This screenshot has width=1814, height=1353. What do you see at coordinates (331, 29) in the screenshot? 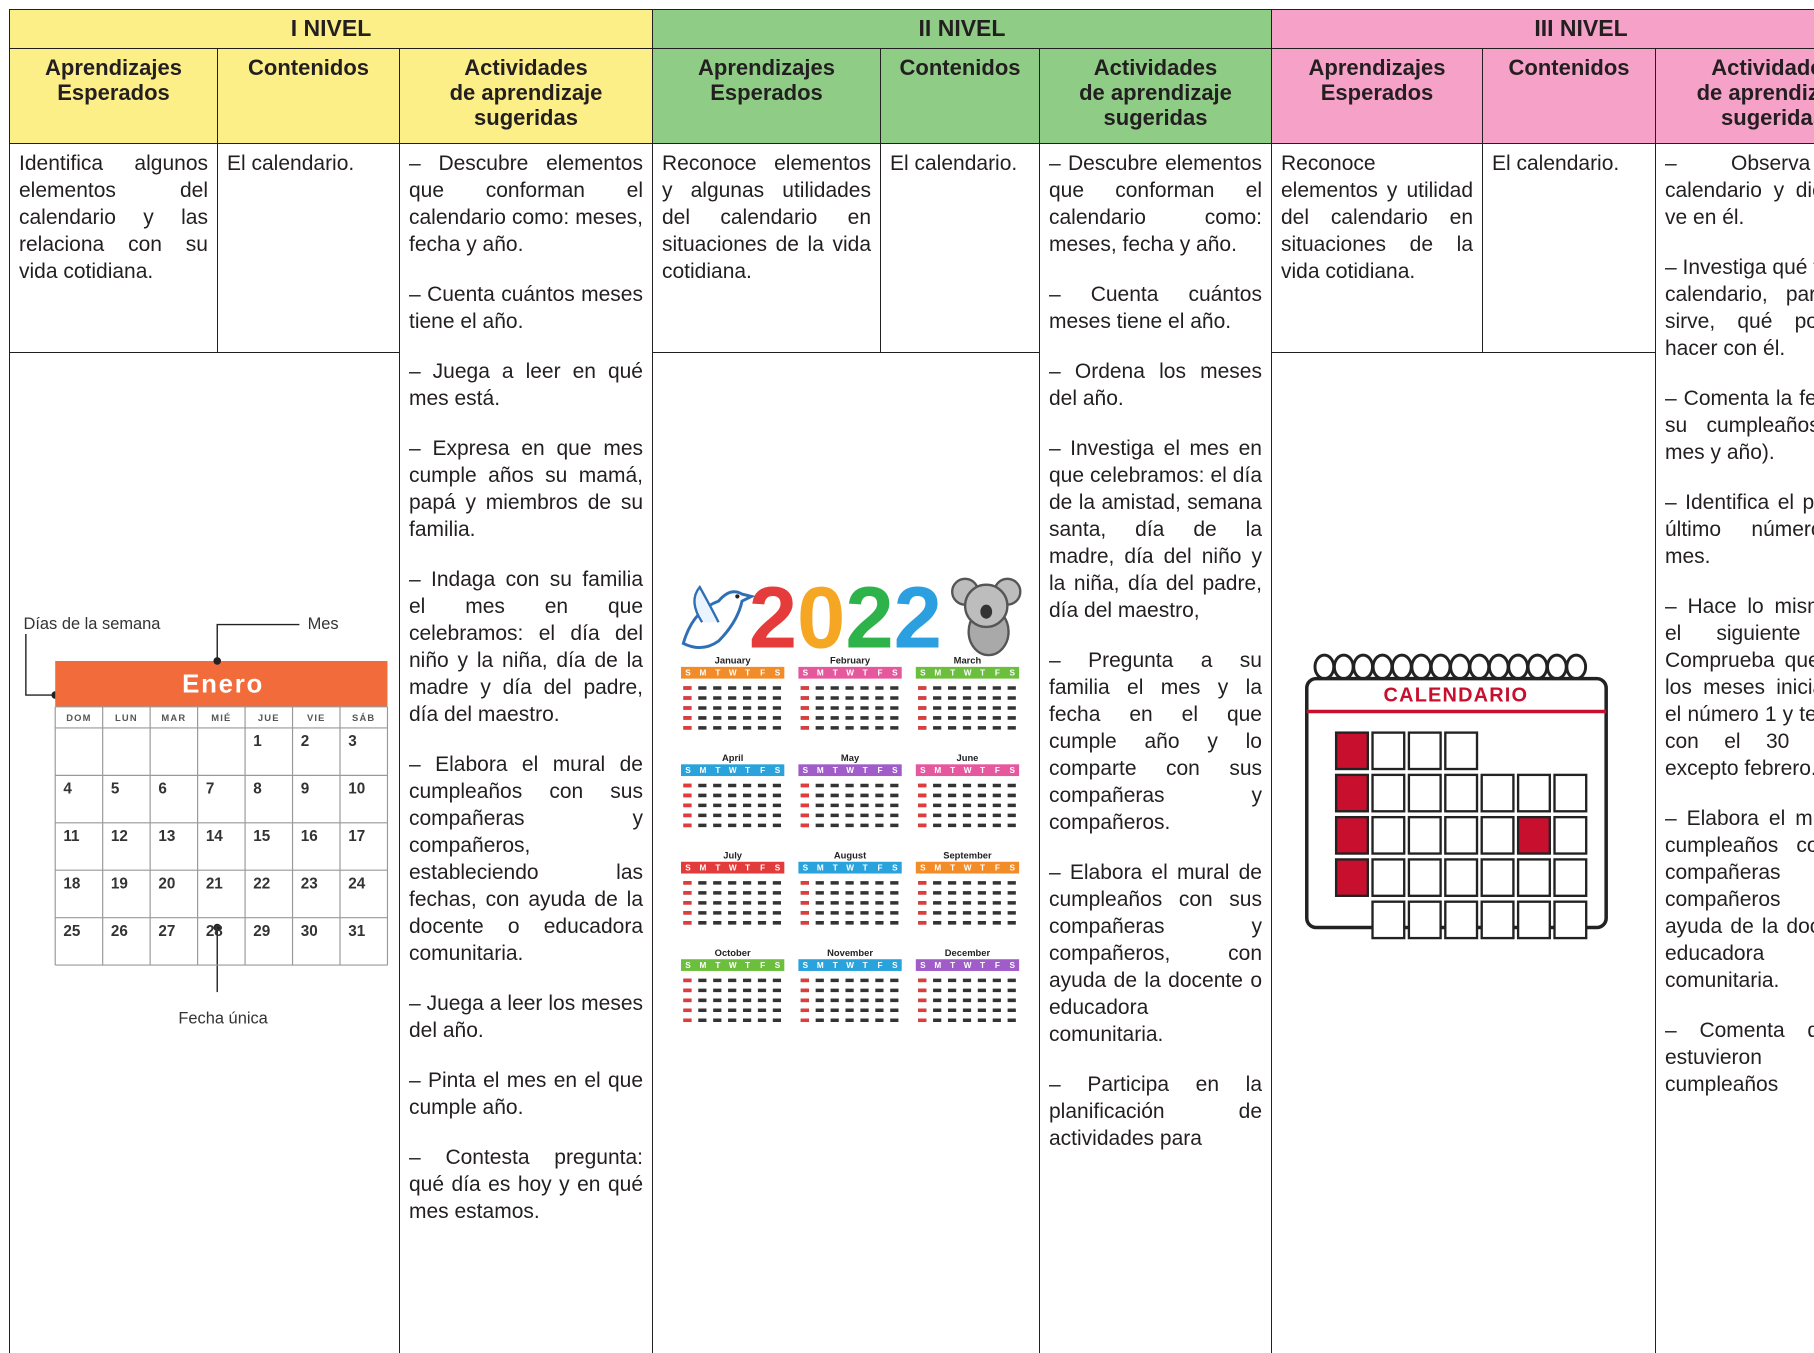
I see `level-header: I NIVEL` at bounding box center [331, 29].